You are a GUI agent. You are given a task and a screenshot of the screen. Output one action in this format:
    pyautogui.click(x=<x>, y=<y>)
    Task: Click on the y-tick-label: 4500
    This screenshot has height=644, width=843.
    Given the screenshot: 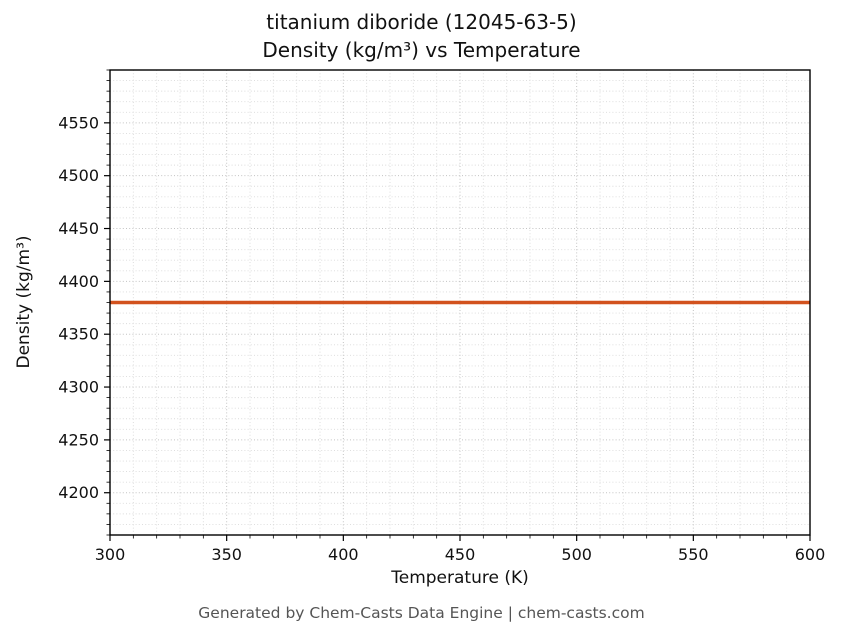 What is the action you would take?
    pyautogui.click(x=78, y=175)
    